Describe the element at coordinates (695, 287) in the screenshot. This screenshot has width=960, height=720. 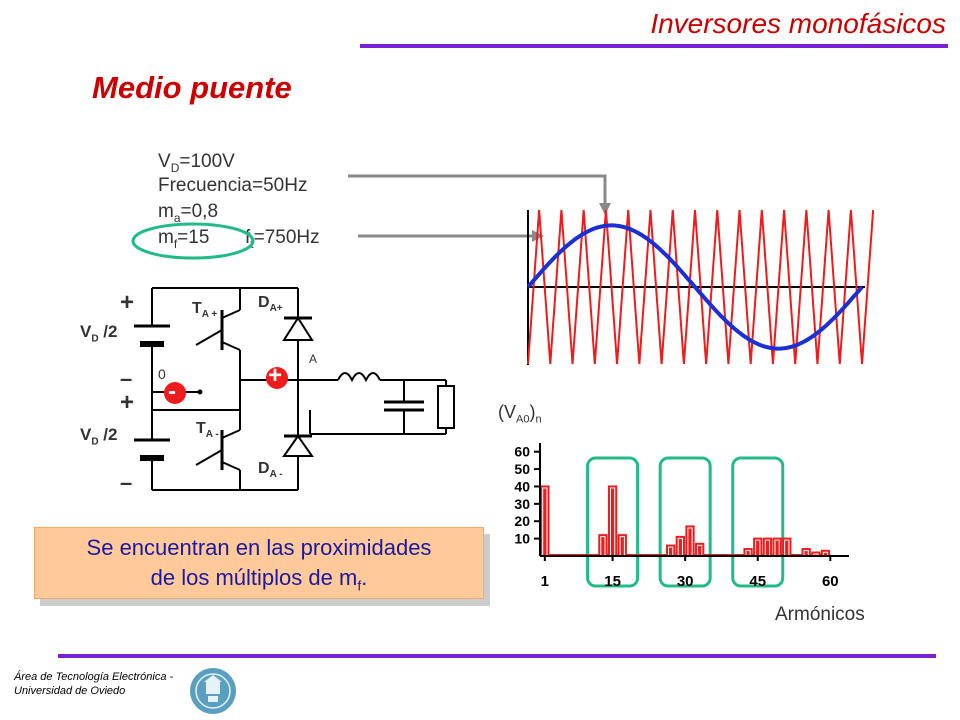
I see `modulating-sine-wave` at that location.